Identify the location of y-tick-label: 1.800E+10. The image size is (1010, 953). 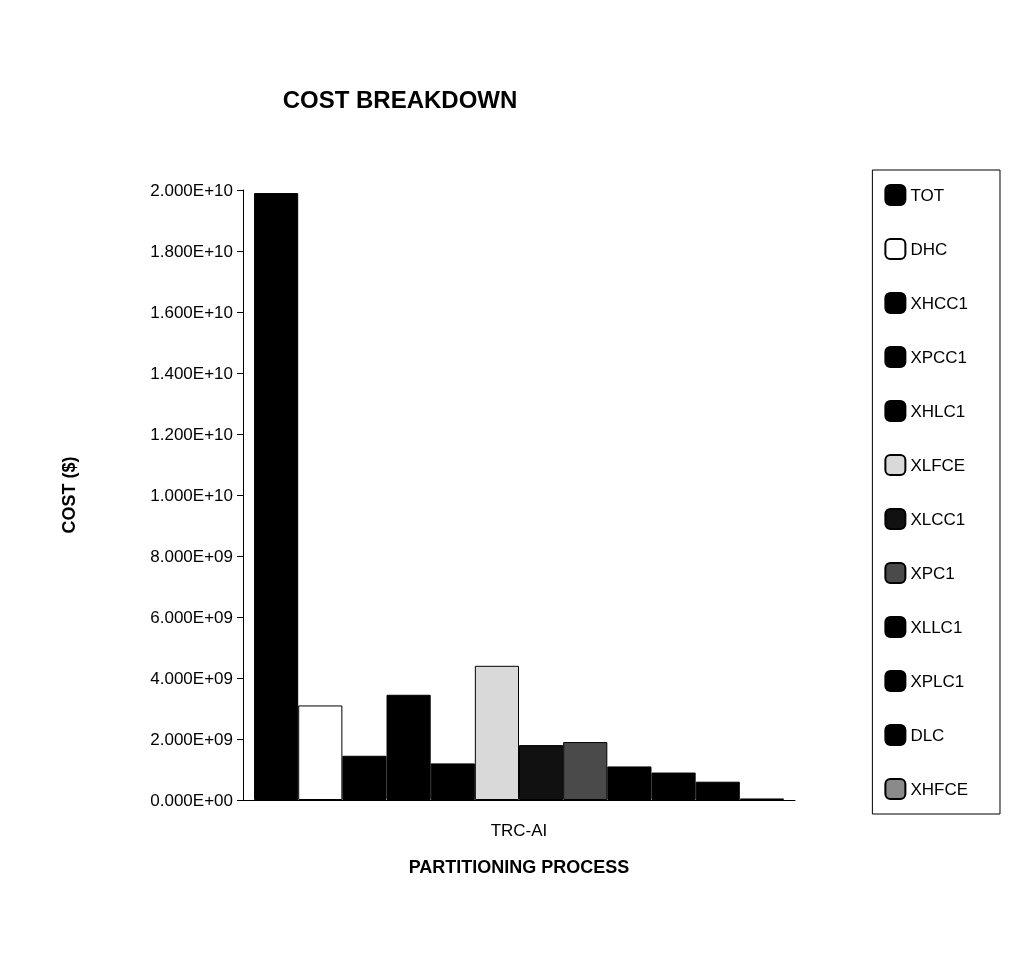
(191, 251).